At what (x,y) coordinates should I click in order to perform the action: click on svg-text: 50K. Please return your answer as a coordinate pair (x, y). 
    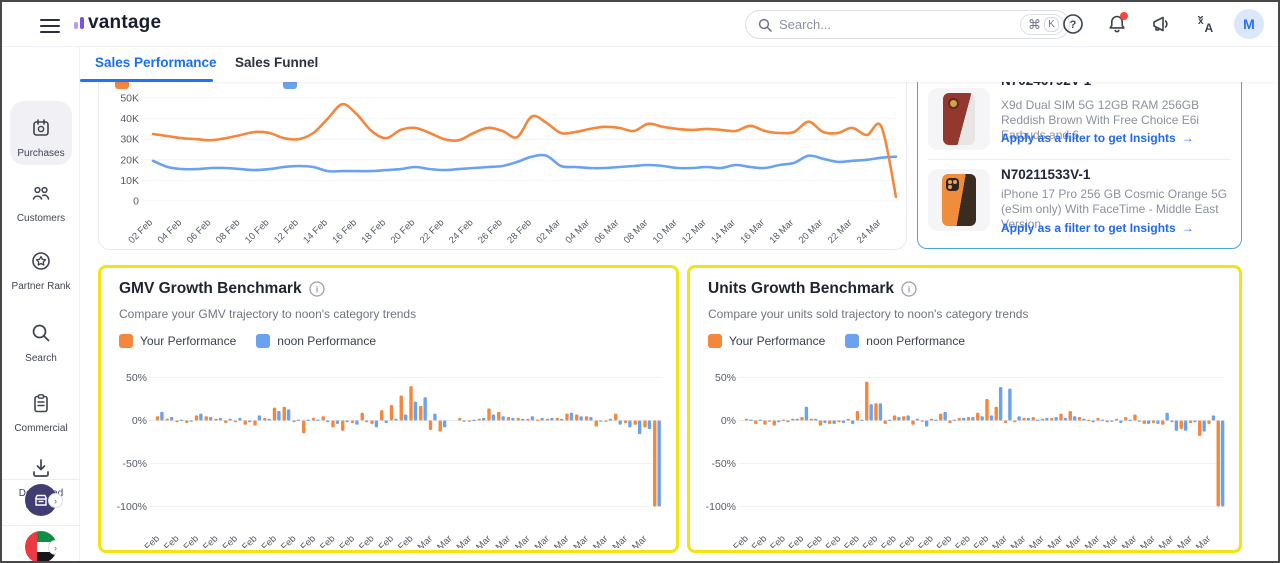
    Looking at the image, I should click on (129, 99).